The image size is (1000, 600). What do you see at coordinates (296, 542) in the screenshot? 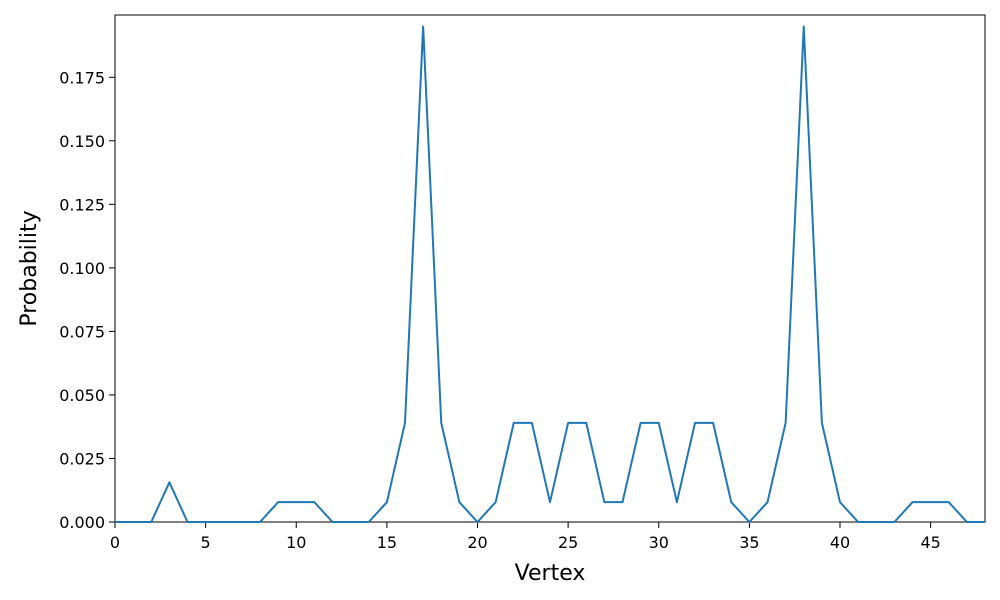
I see `x-tick-label: 10` at bounding box center [296, 542].